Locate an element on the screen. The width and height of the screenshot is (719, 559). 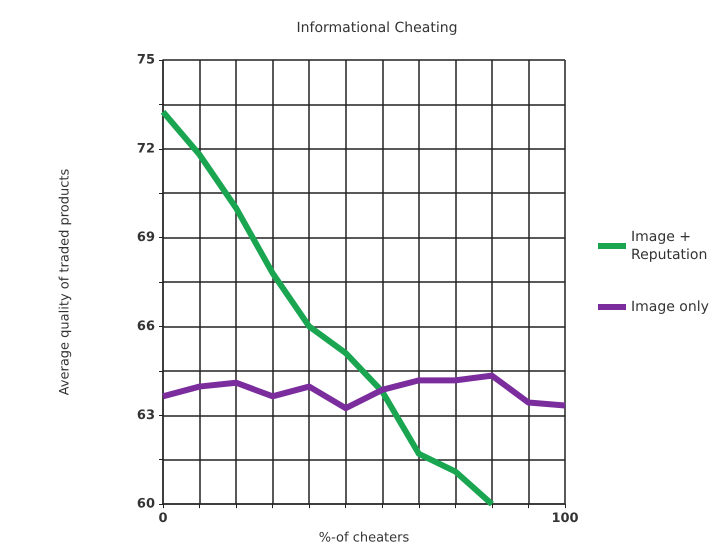
x-tick-label: 0 is located at coordinates (163, 518).